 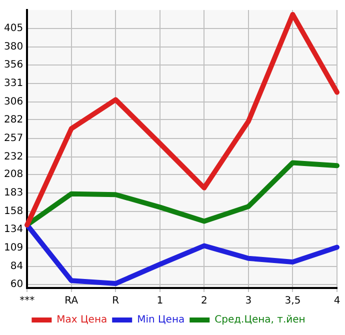 I want to click on y-tick-label: 158, so click(x=14, y=212).